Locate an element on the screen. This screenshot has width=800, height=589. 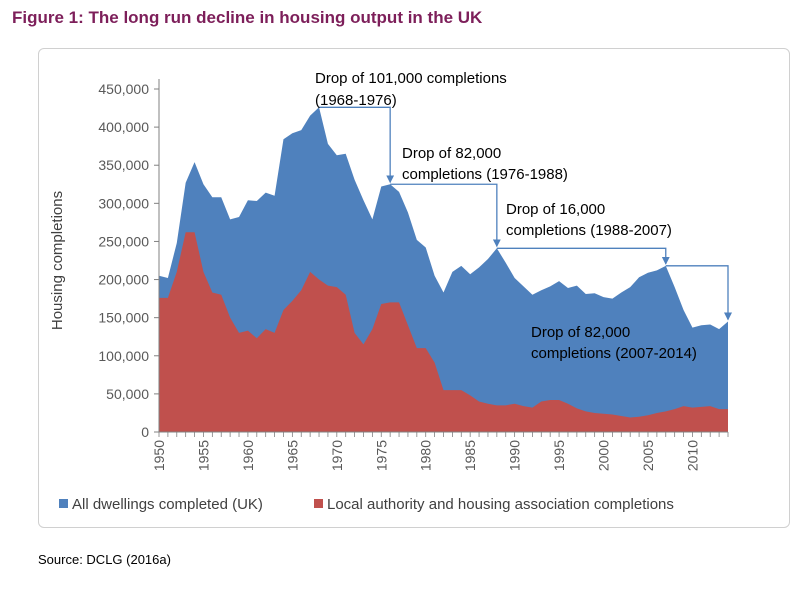
y-tick-label: 300,000 is located at coordinates (123, 203).